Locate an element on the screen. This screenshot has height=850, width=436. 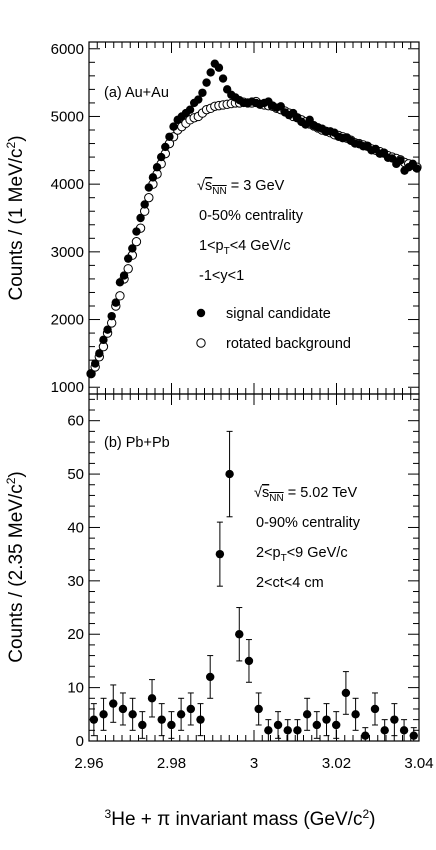
panel-b-ytick-label: 0 is located at coordinates (80, 741).